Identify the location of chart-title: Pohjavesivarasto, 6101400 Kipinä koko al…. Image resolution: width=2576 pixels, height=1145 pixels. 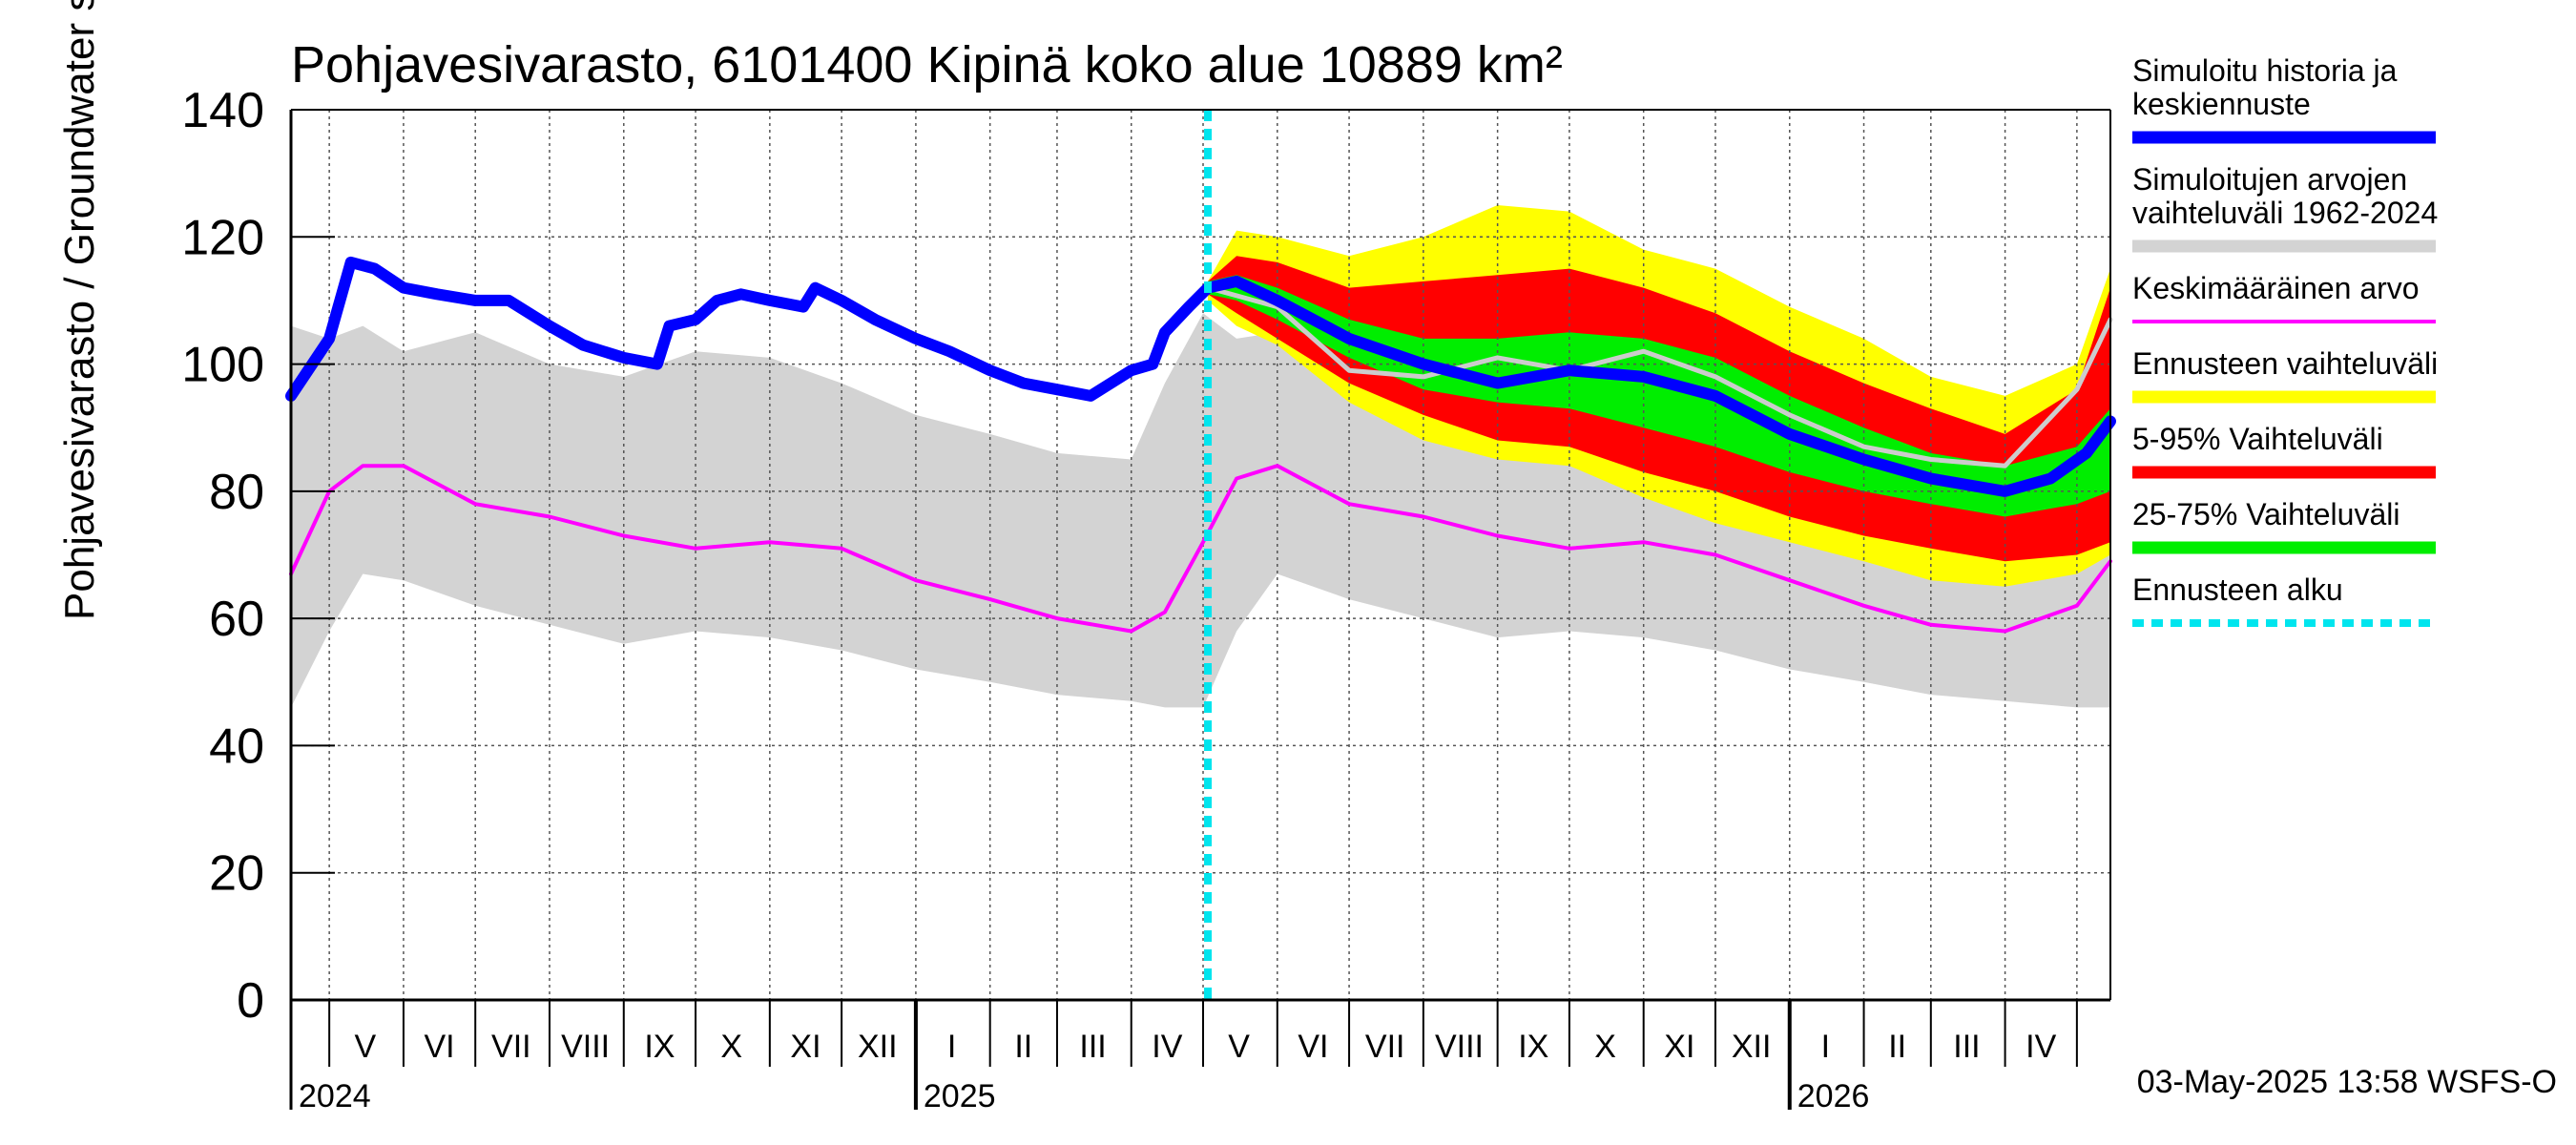
(927, 65).